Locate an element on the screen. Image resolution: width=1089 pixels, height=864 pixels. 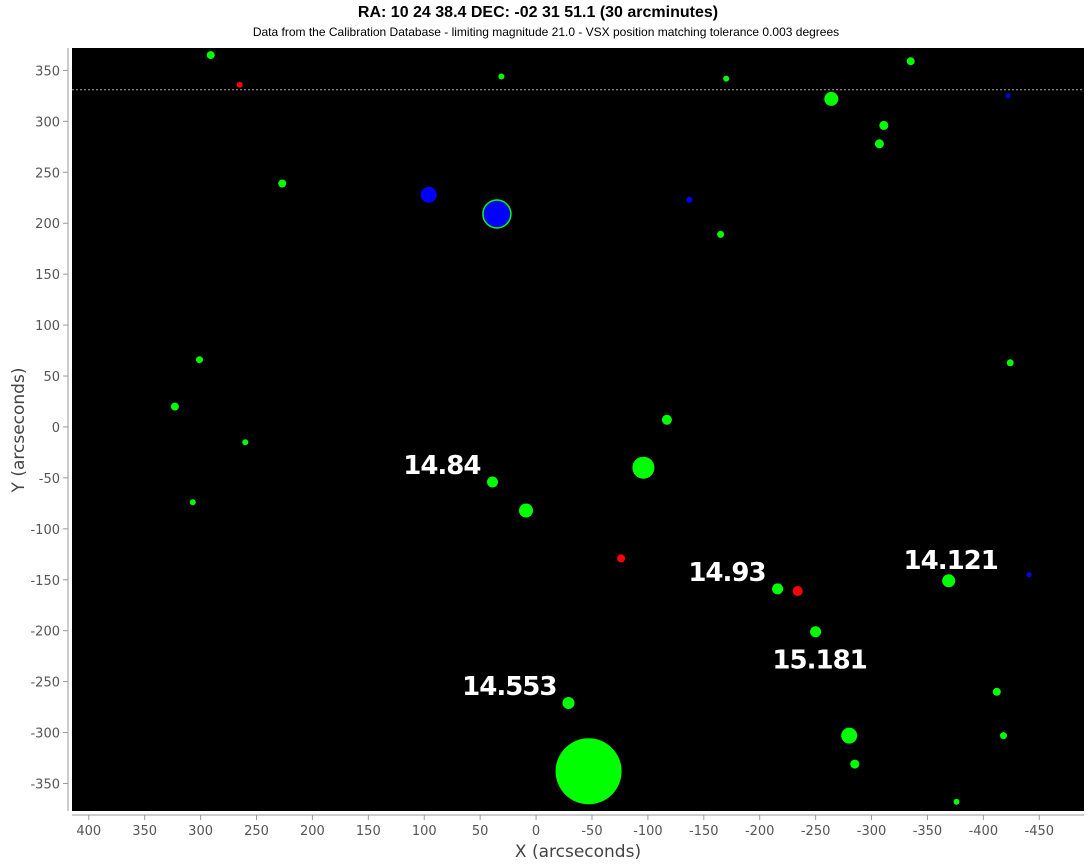
x-tick-label: -150 is located at coordinates (704, 831).